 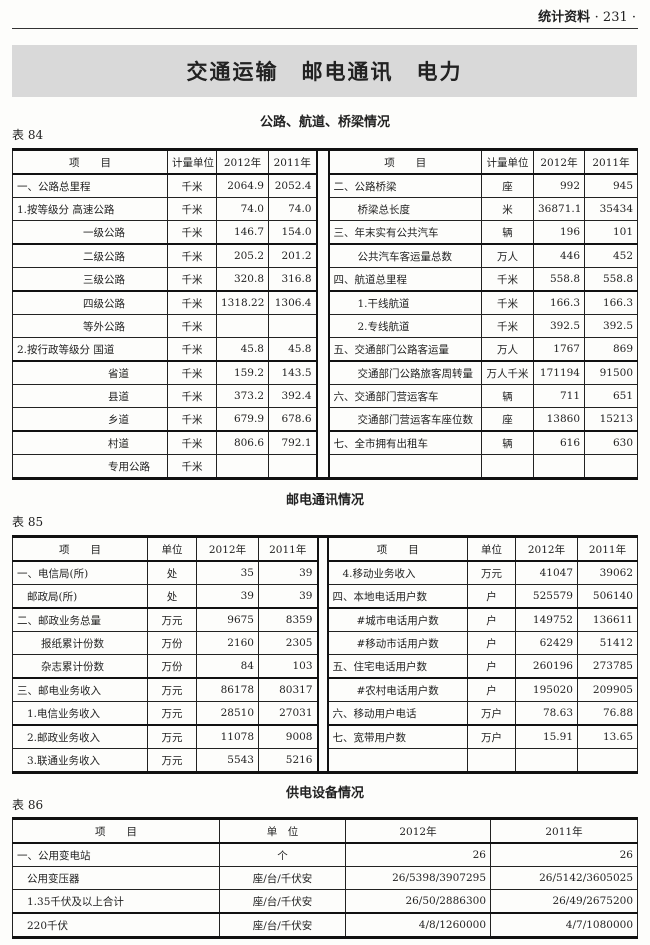 What do you see at coordinates (288, 619) in the screenshot?
I see `value-2011: 8359` at bounding box center [288, 619].